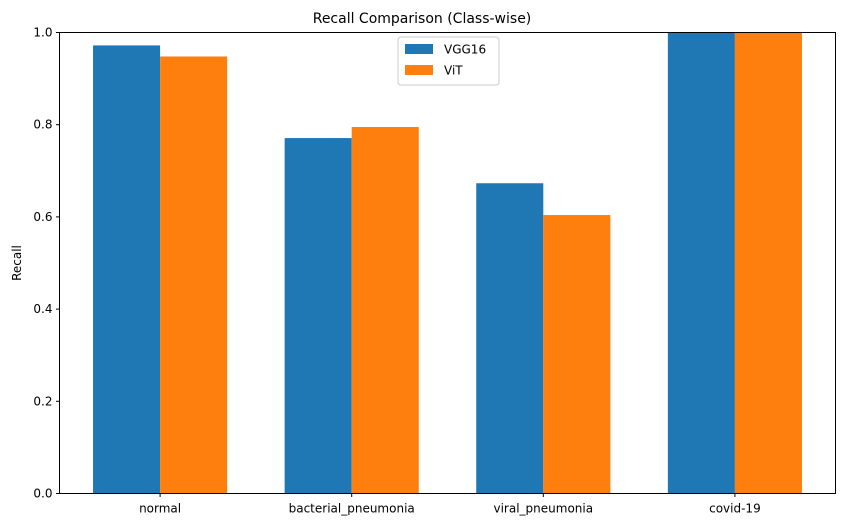  Describe the element at coordinates (46, 263) in the screenshot. I see `y-axis-ticks: 0.0 0.2 0.4 0.6 0.8 1.0` at that location.